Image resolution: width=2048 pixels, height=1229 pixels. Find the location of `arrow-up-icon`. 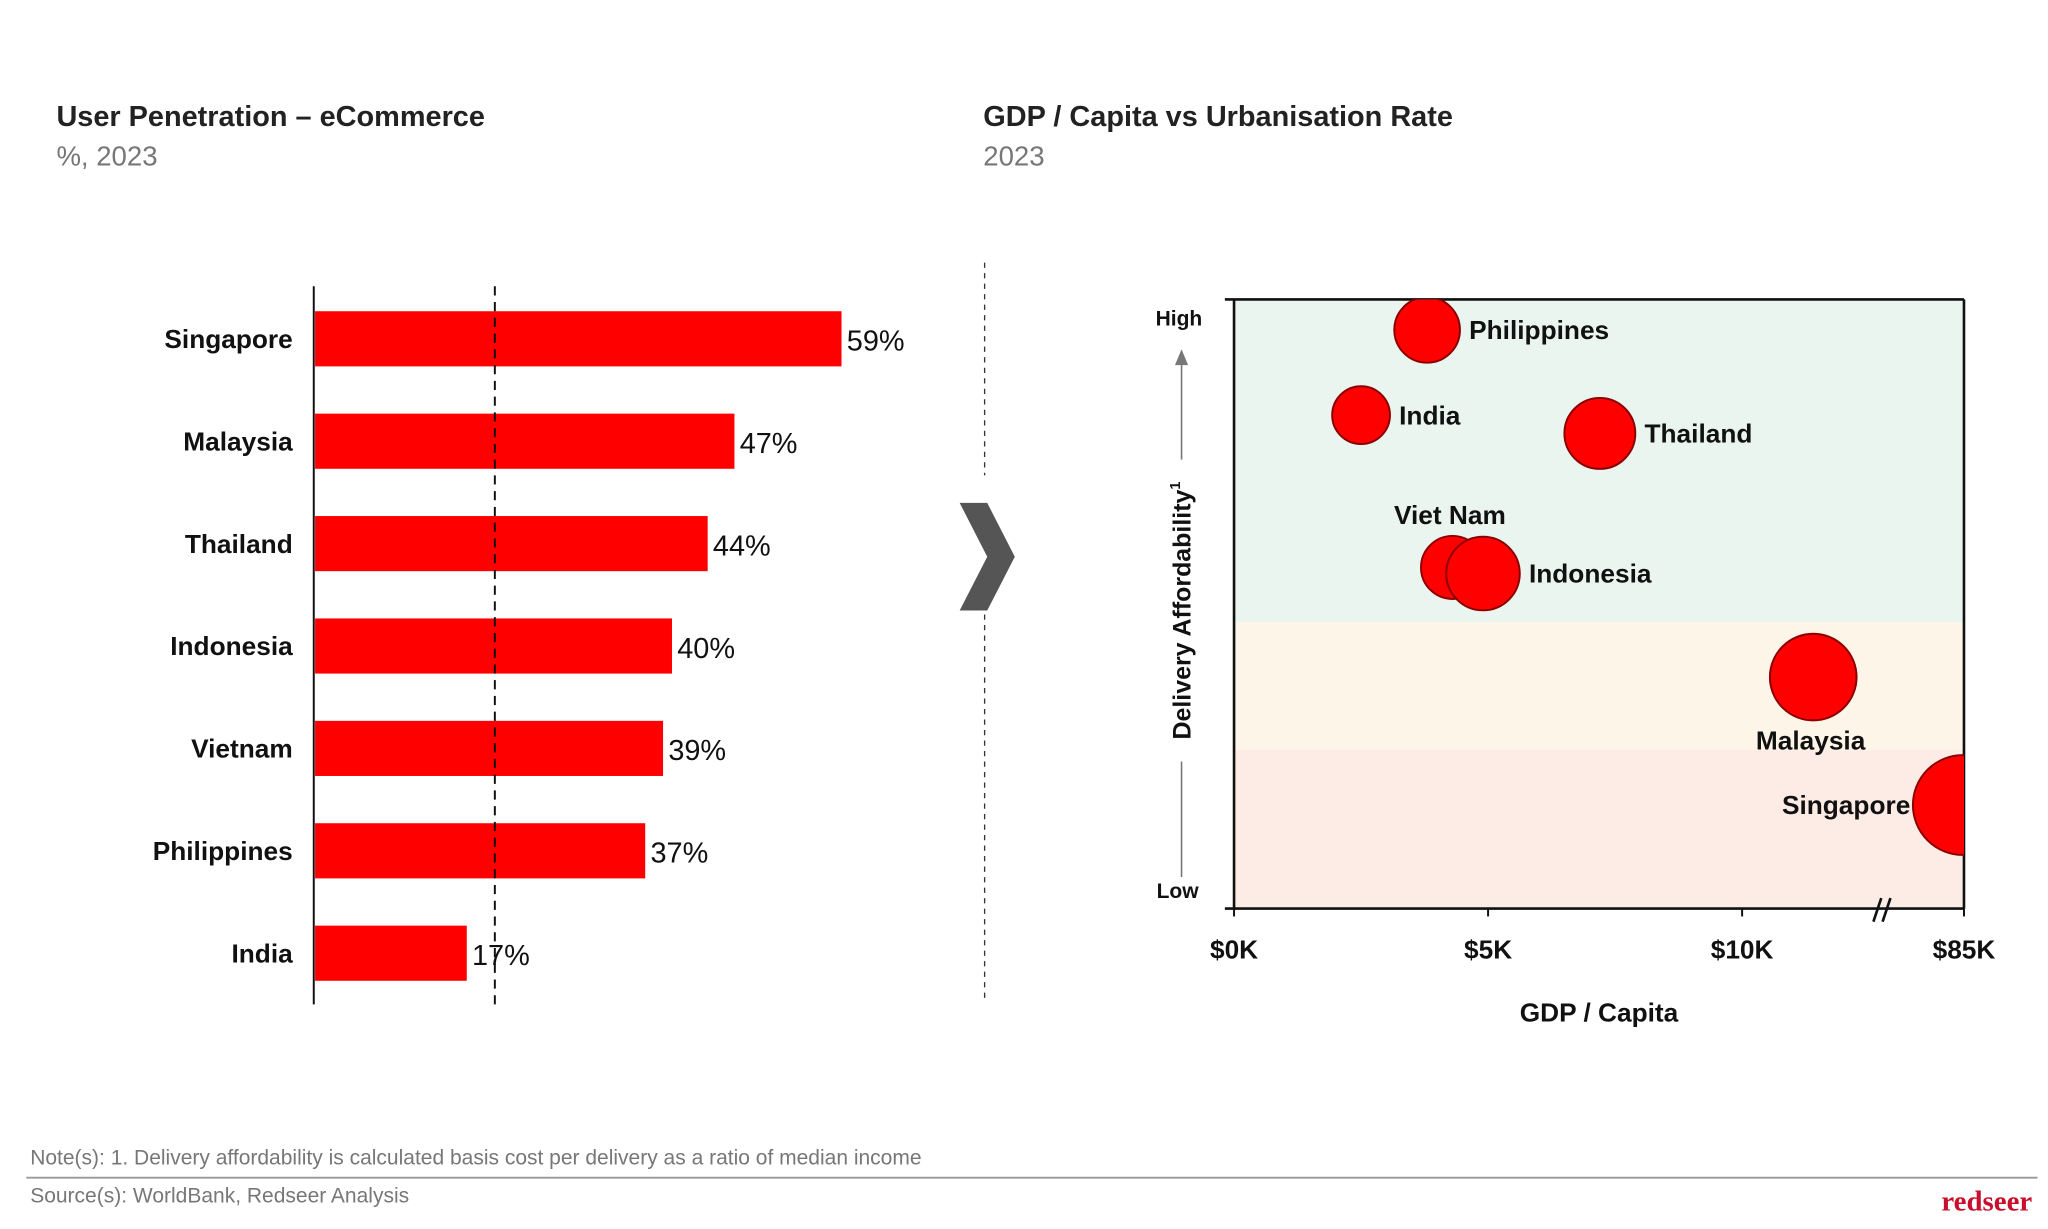

arrow-up-icon is located at coordinates (1181, 357).